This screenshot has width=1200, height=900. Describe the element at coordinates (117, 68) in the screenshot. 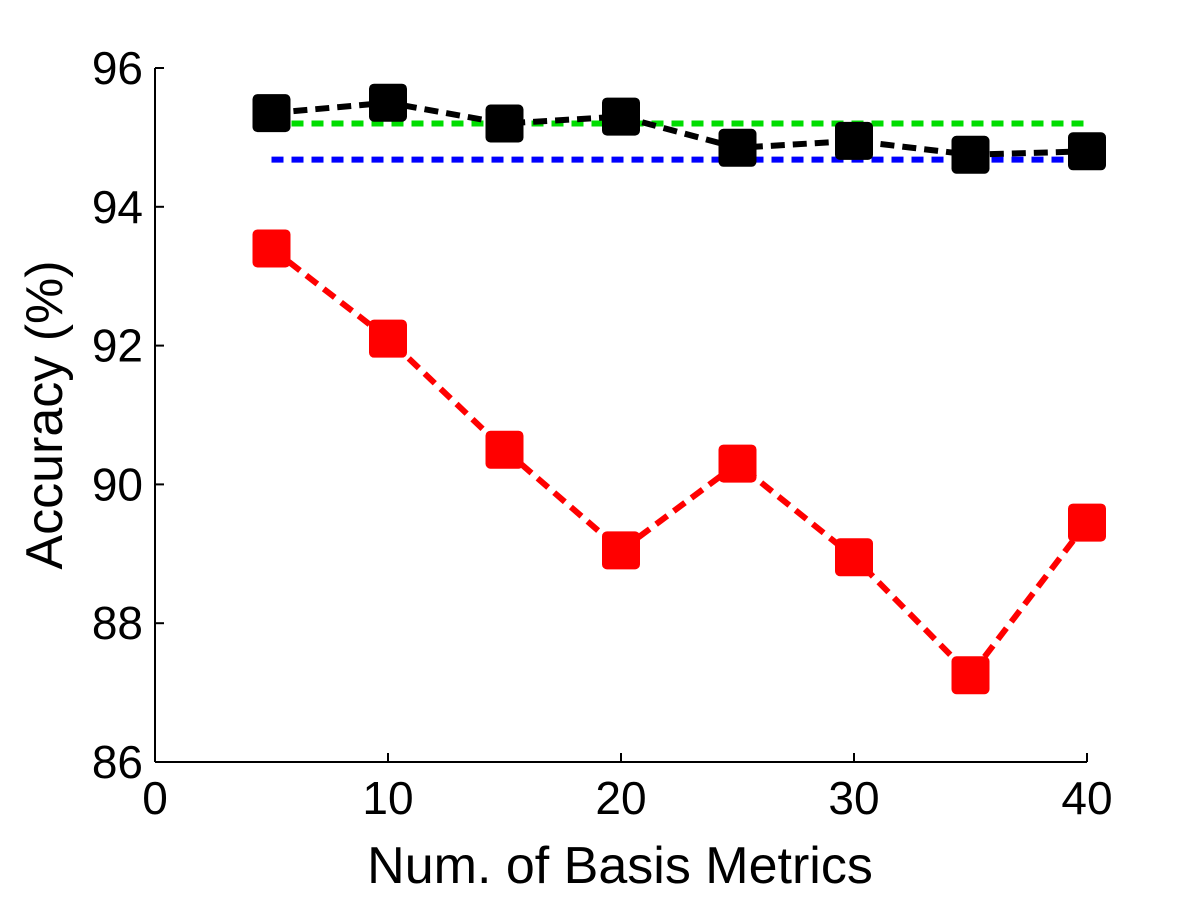

I see `y-tick-label: 96` at that location.